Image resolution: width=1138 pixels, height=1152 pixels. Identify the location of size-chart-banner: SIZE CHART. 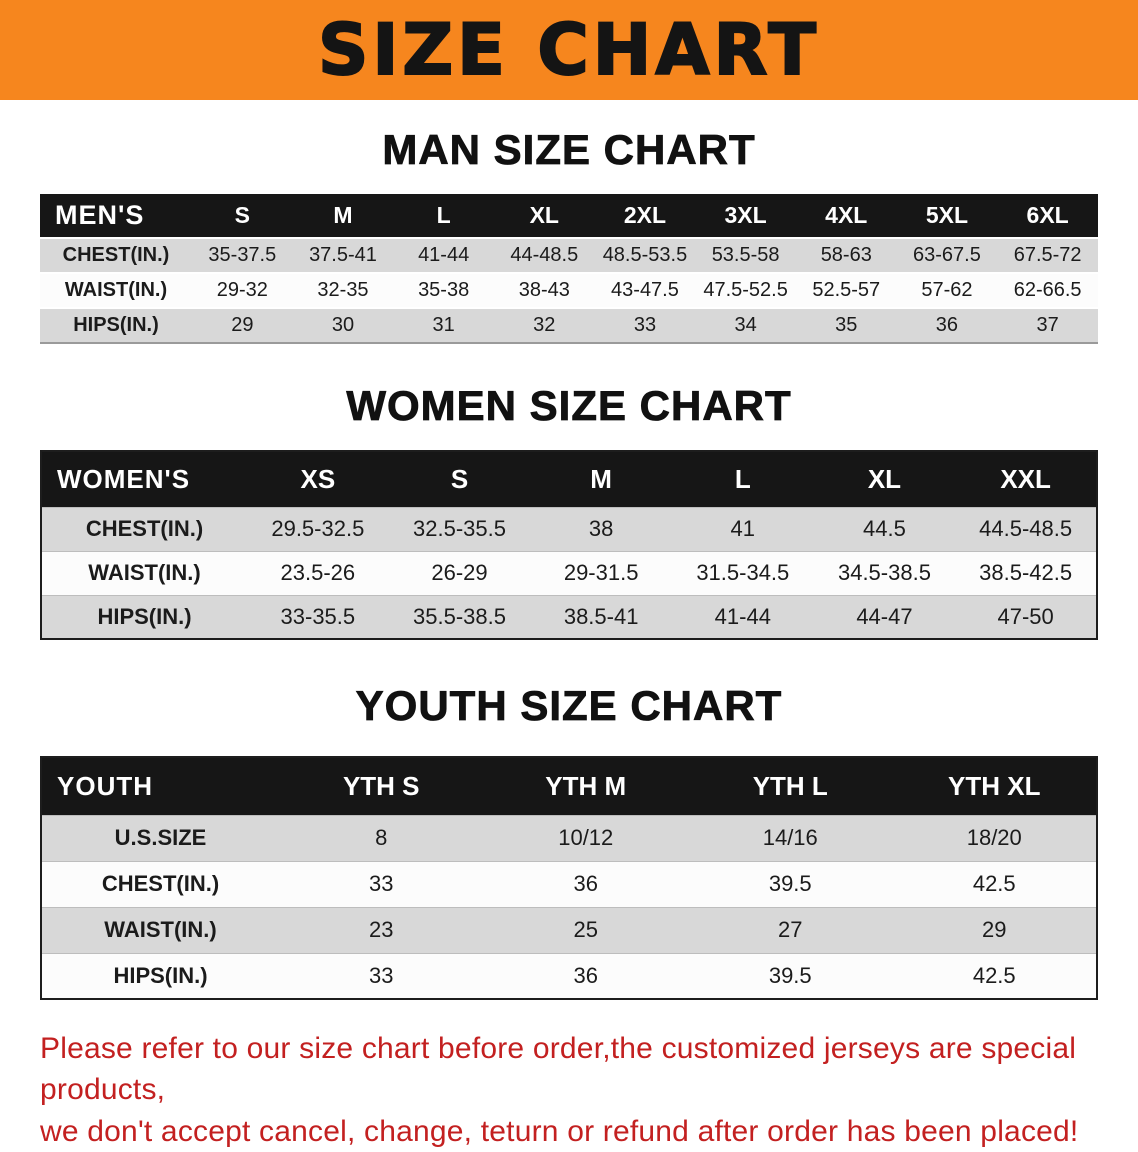
(569, 50).